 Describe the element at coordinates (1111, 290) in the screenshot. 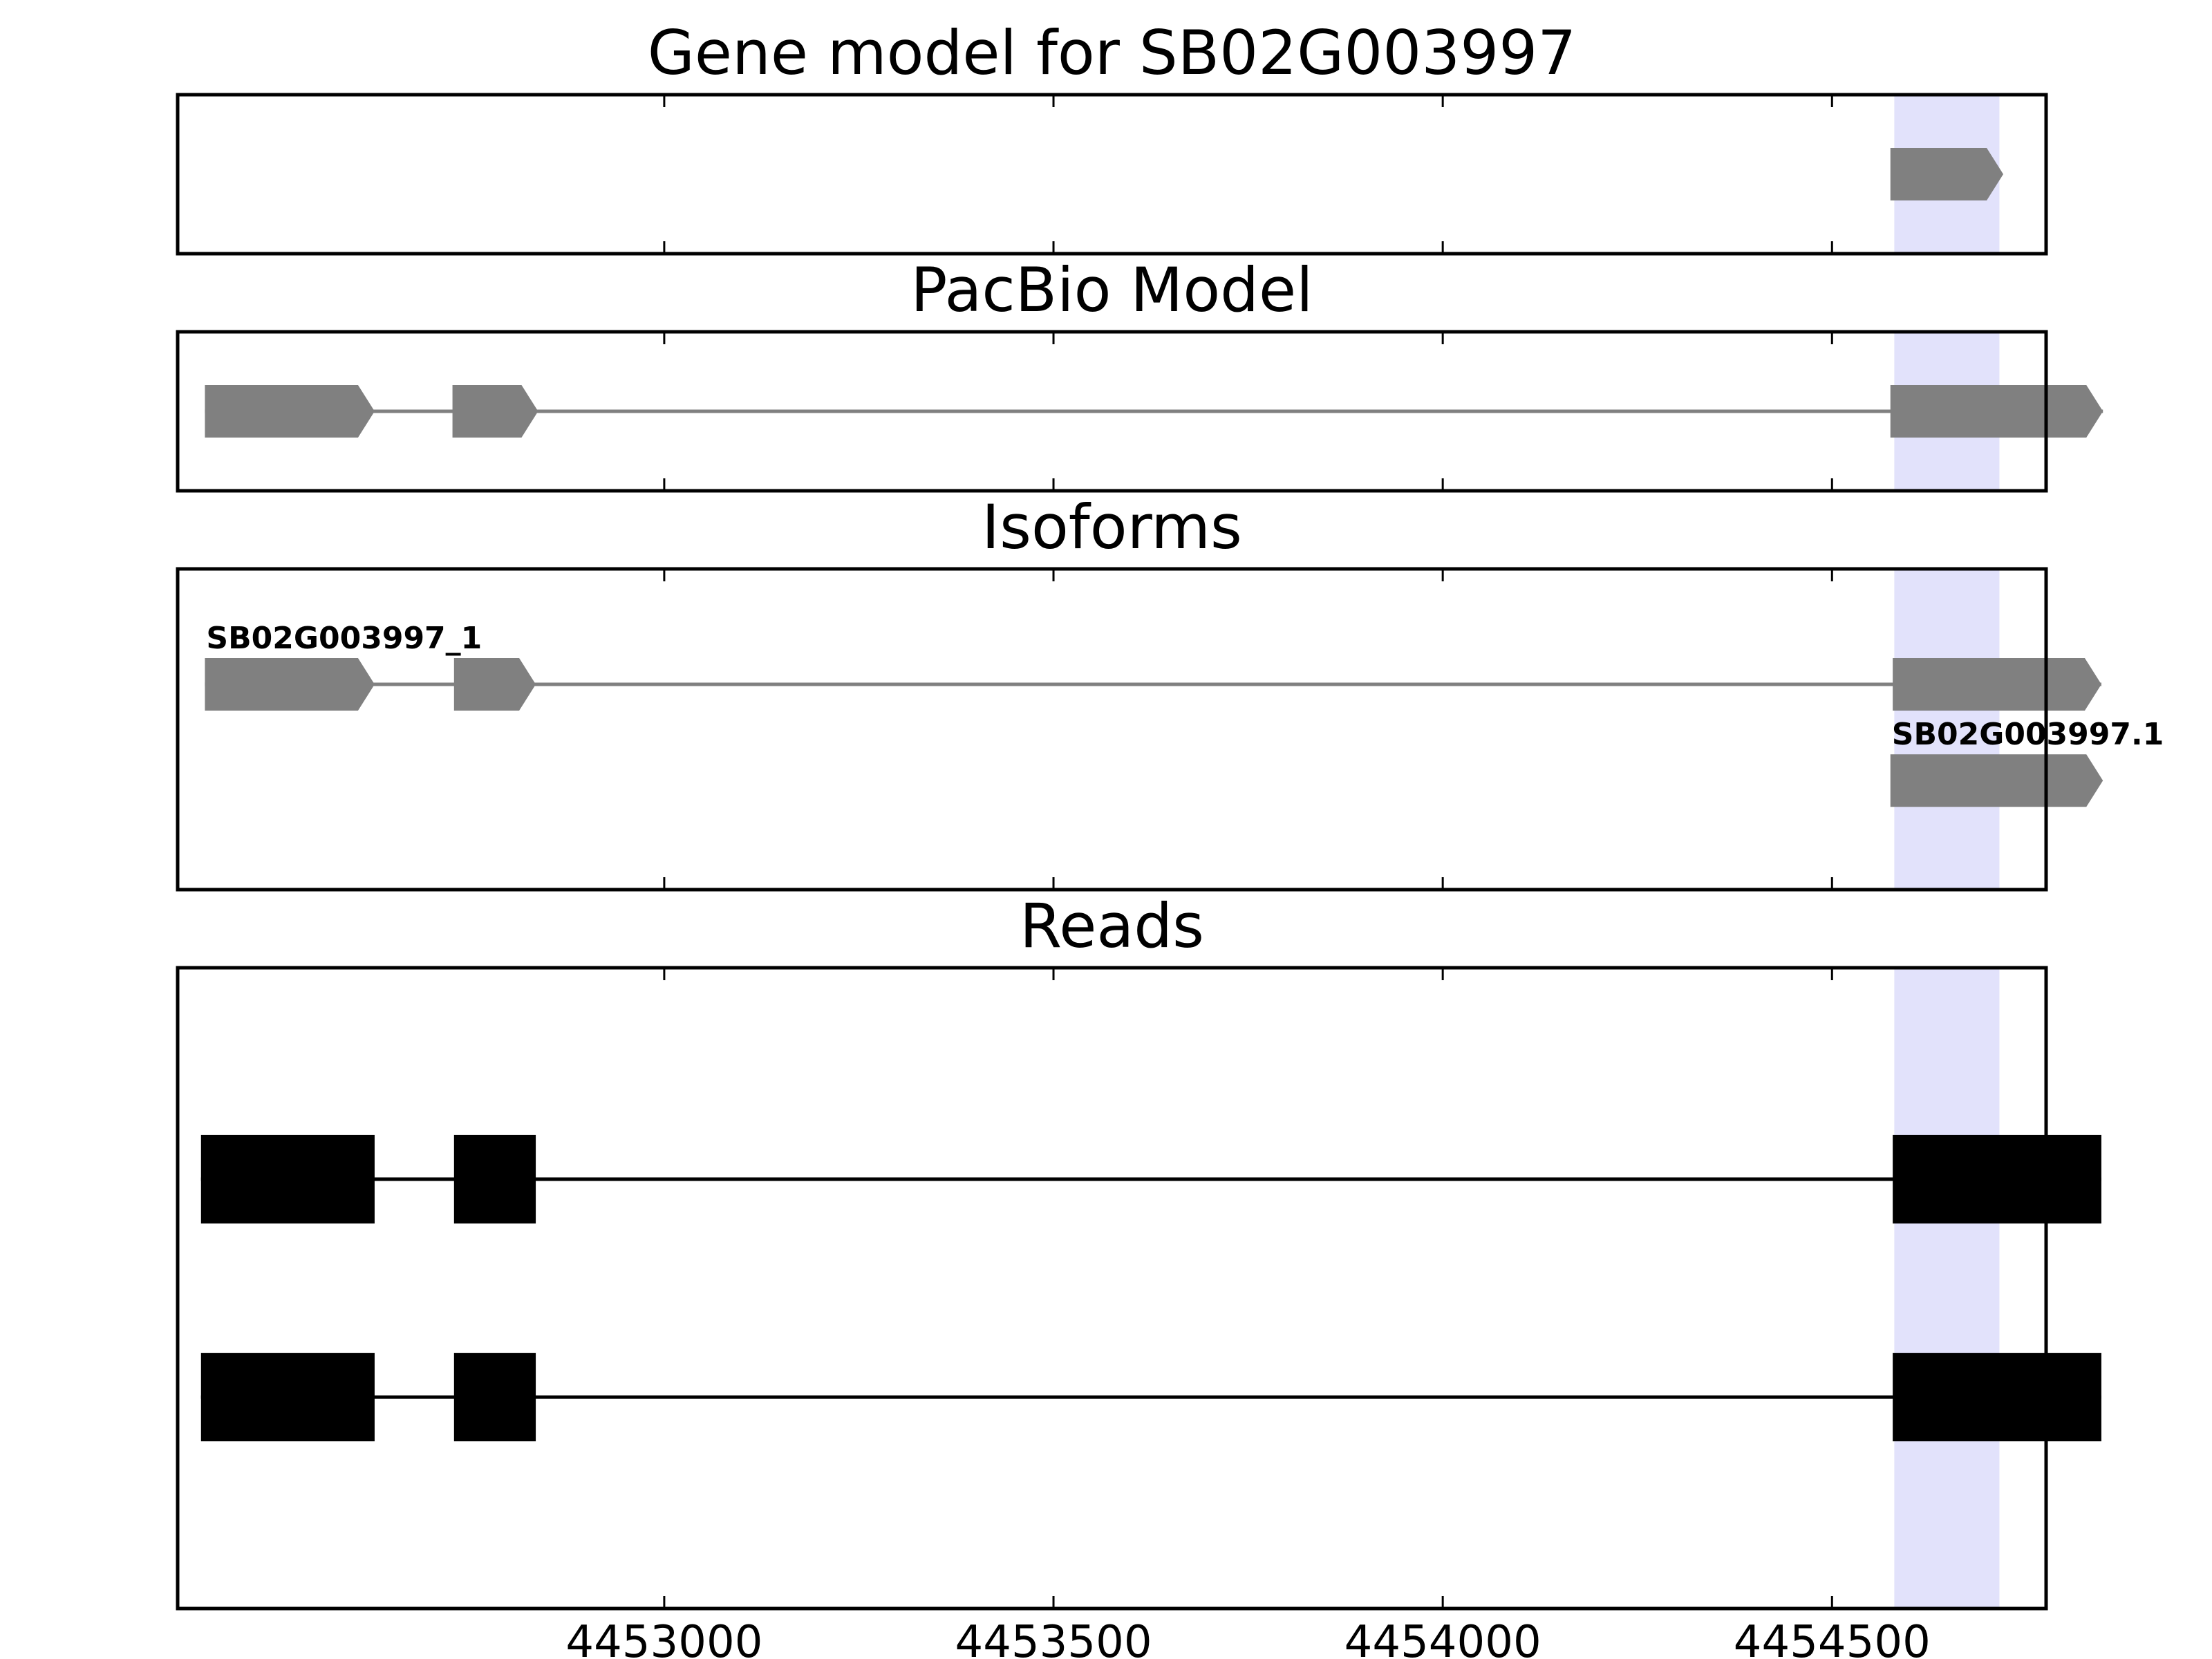

I see `panel-title: PacBio Model` at that location.